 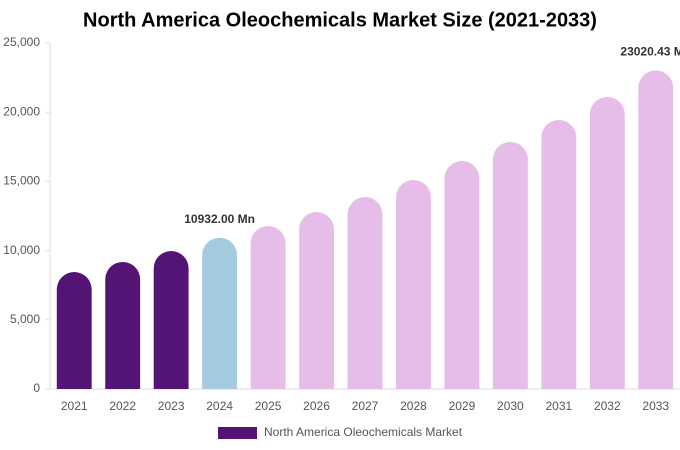 I want to click on y-tick-label: 20,000, so click(x=21, y=111).